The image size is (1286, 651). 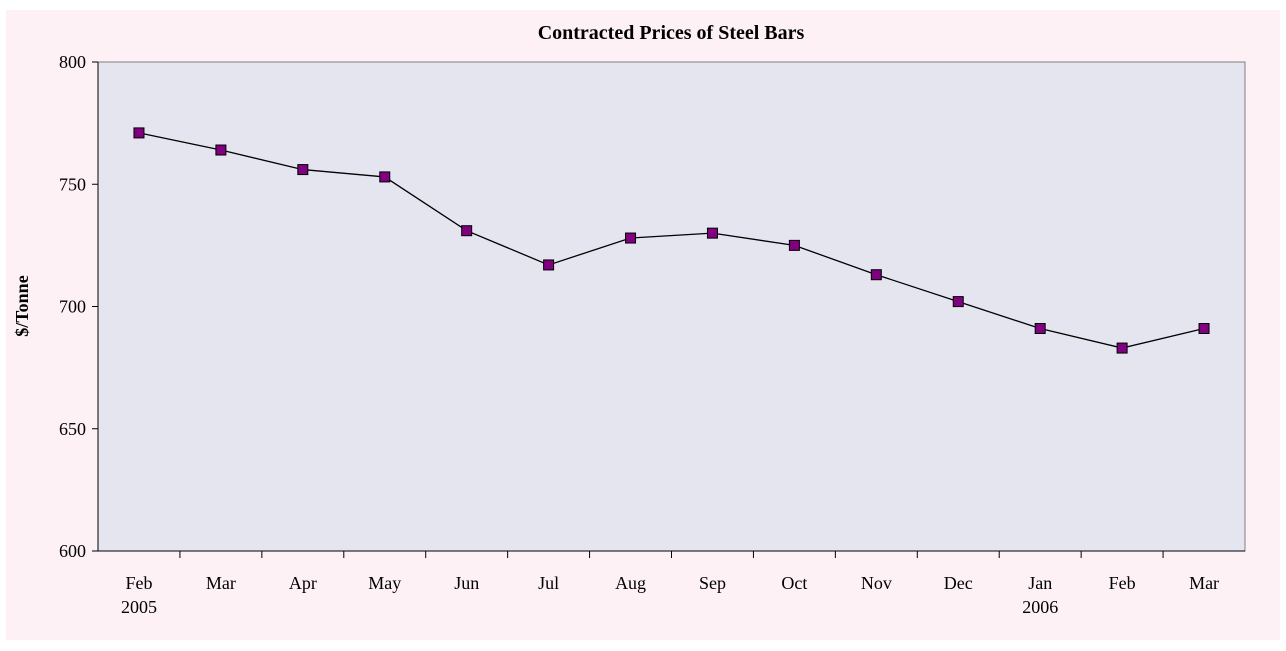 I want to click on x-tick-label: Feb 2005, so click(x=139, y=595).